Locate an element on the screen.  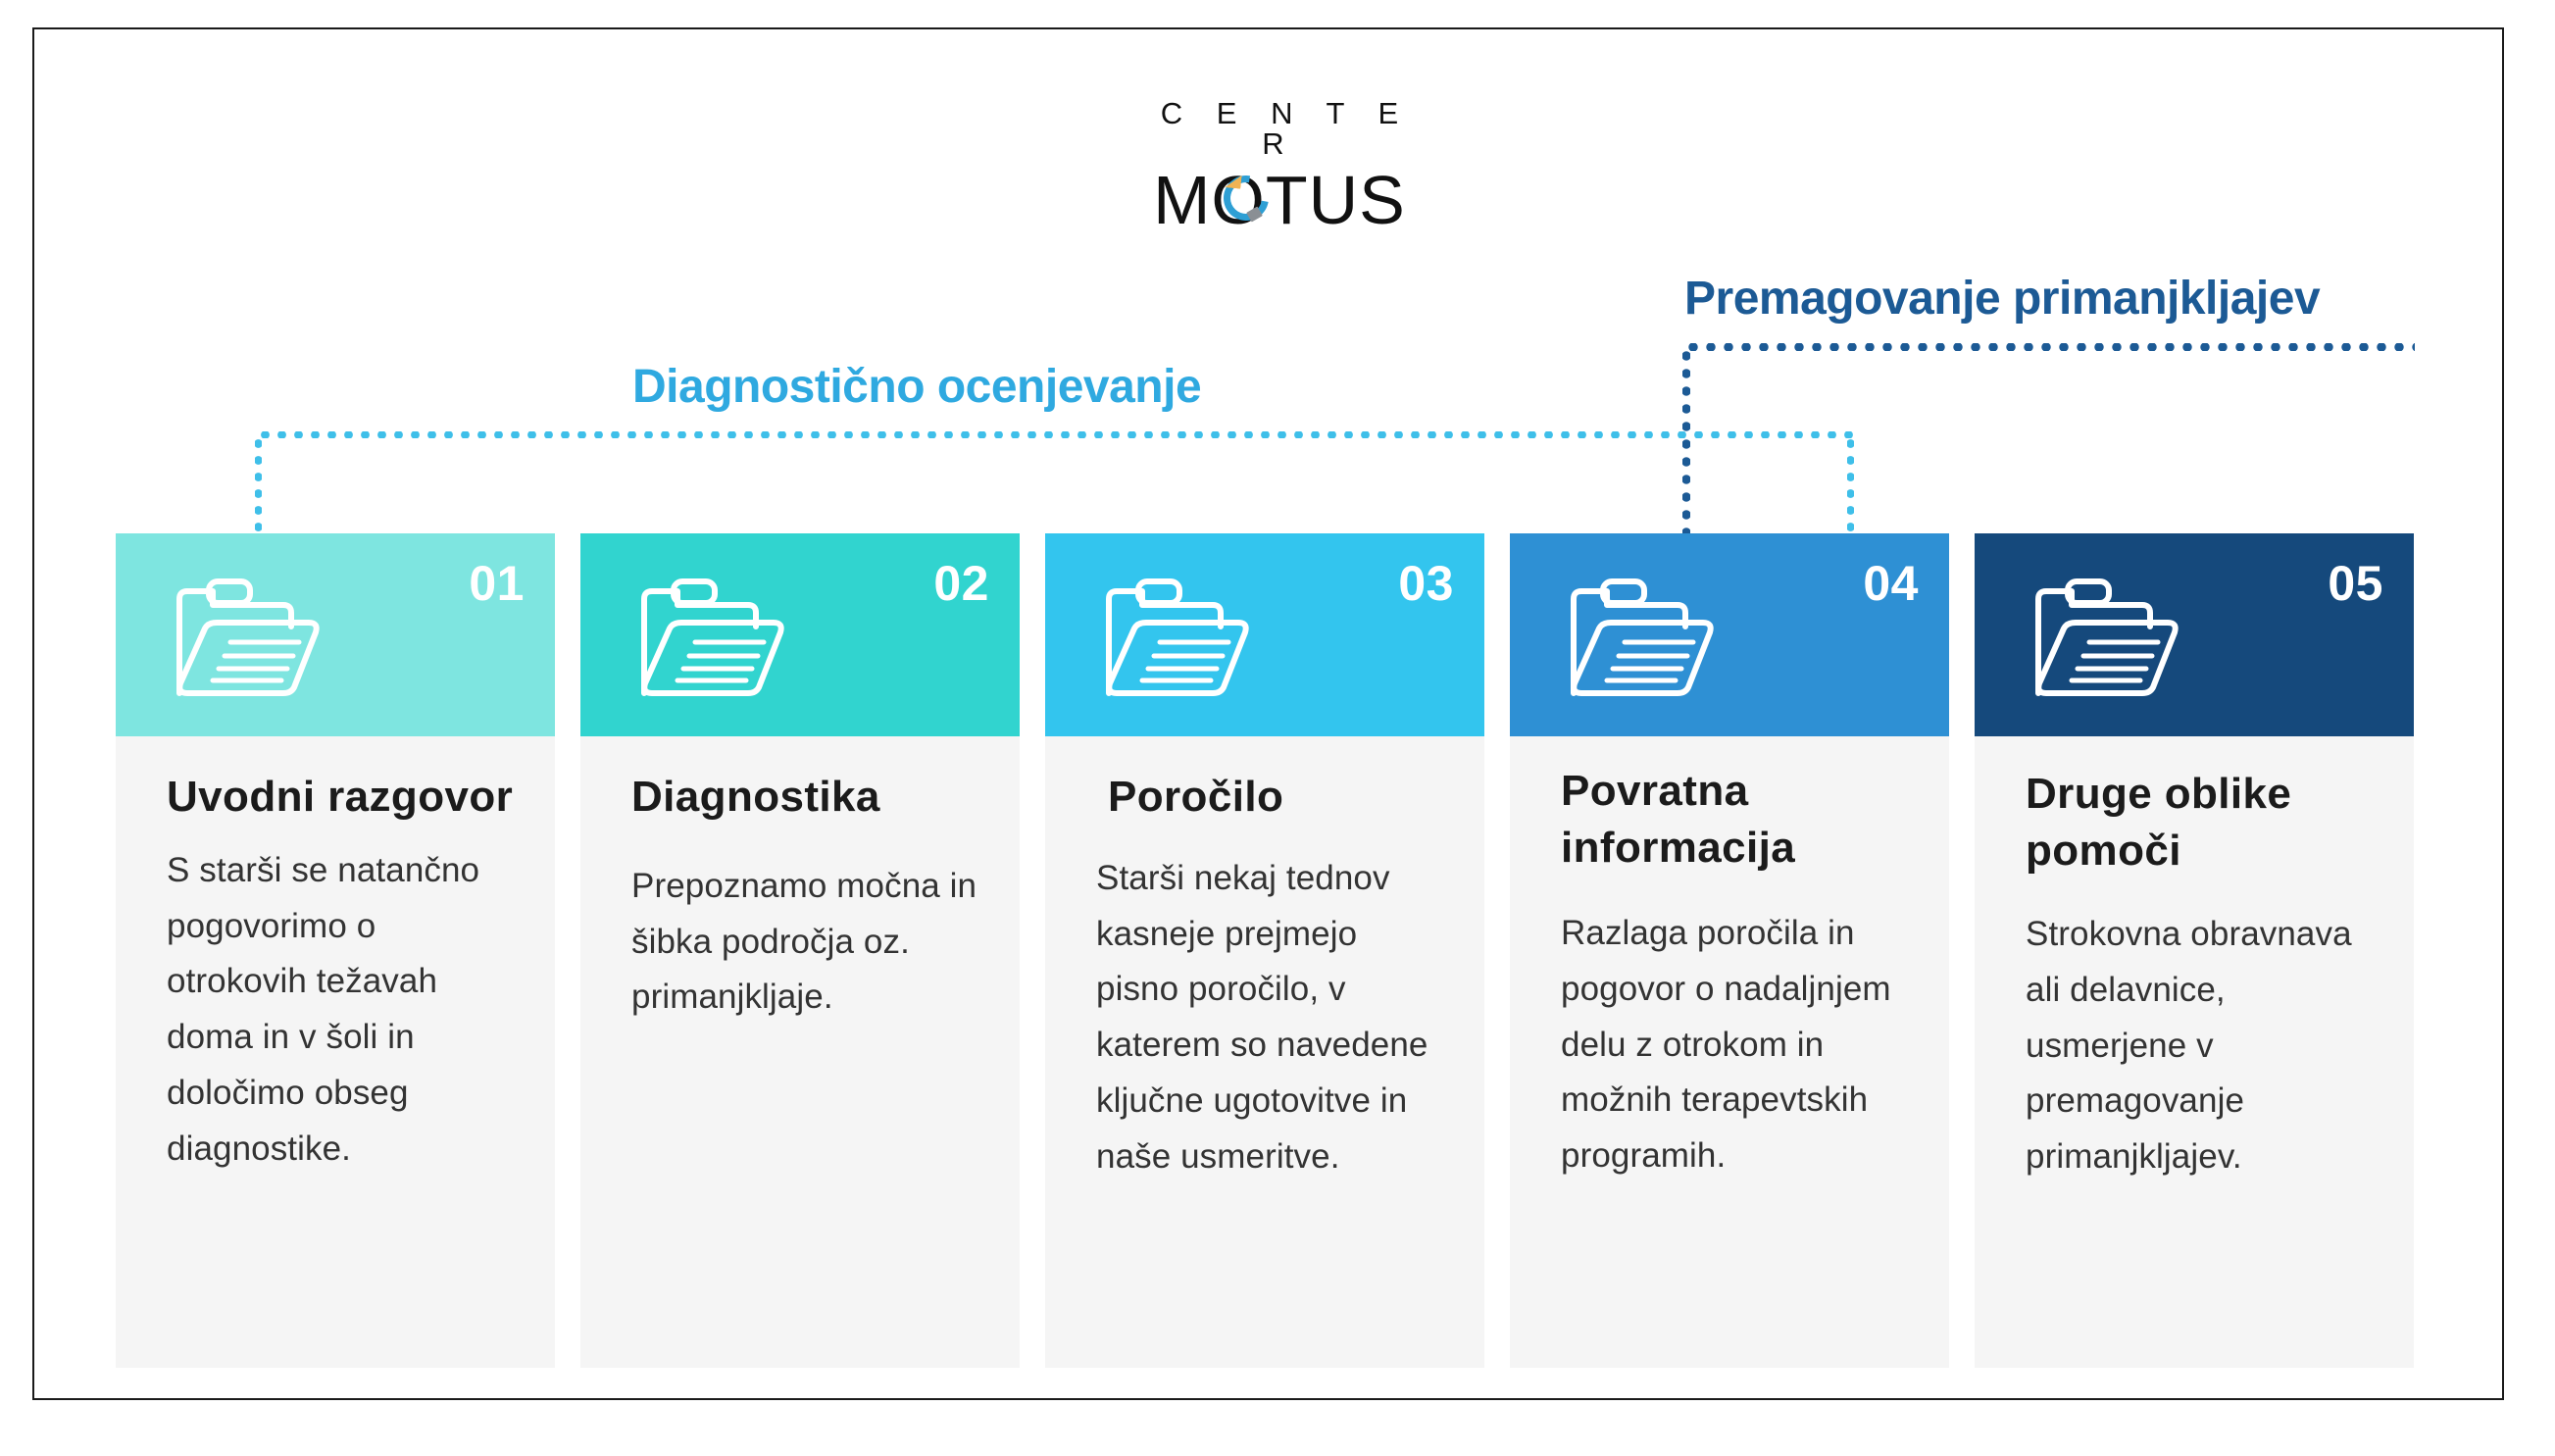
card-number-03: 03 is located at coordinates (1426, 583).